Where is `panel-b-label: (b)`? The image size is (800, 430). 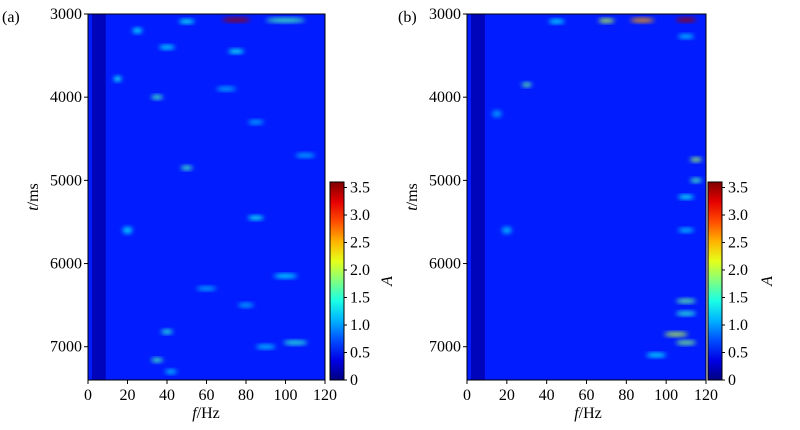
panel-b-label: (b) is located at coordinates (407, 17).